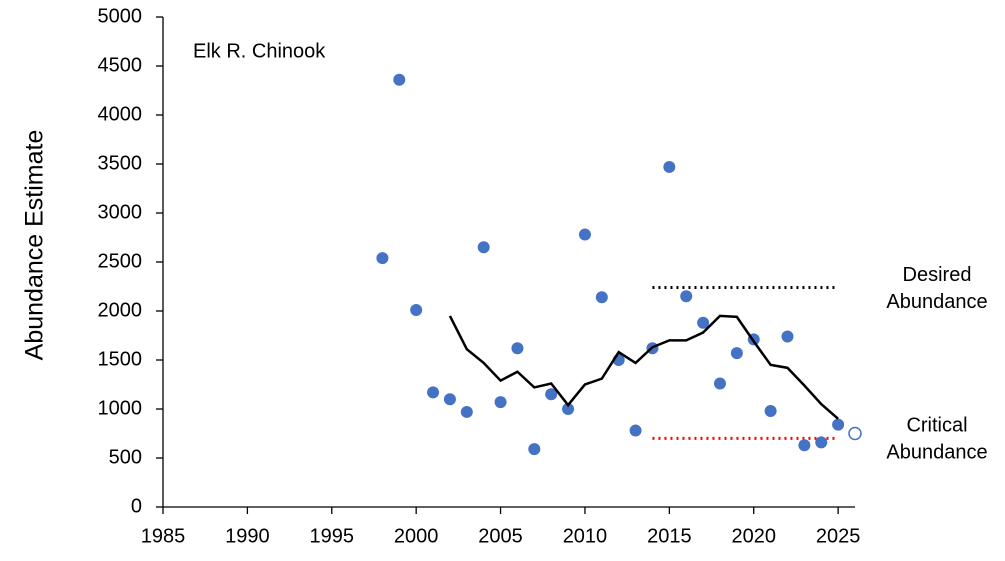 The image size is (1005, 561). I want to click on y-tick-label: 2000, so click(120, 310).